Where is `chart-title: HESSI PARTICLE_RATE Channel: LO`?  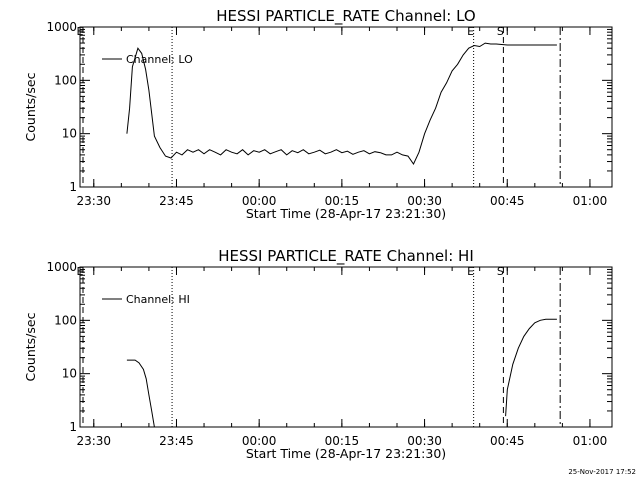
chart-title: HESSI PARTICLE_RATE Channel: LO is located at coordinates (345, 16).